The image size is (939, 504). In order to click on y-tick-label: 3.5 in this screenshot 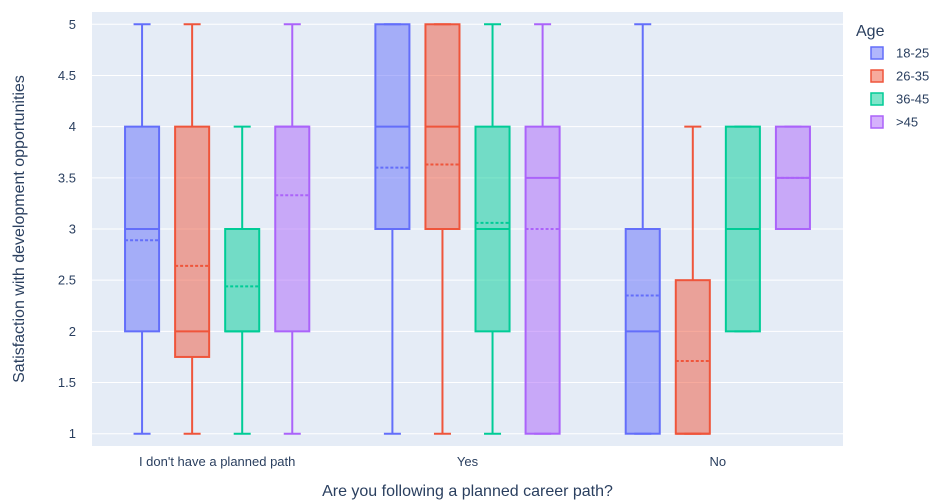, I will do `click(67, 177)`.